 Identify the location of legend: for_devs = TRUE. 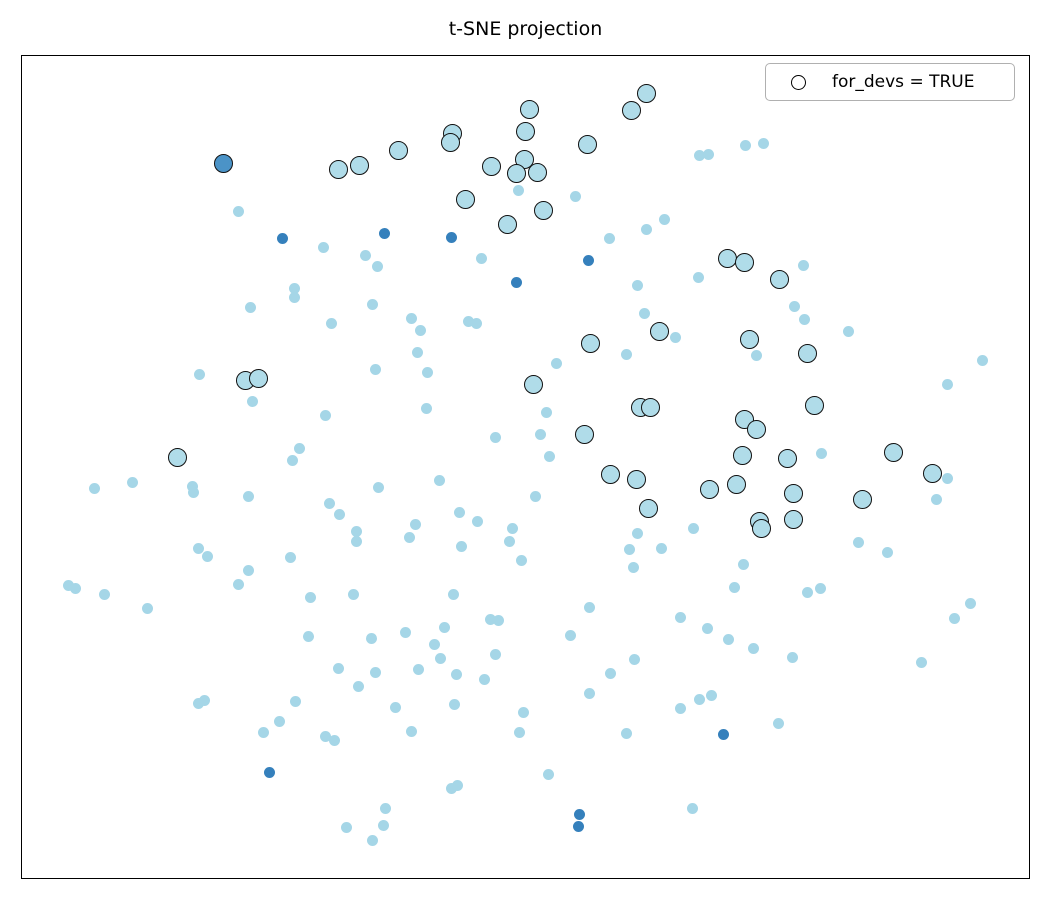
(890, 82).